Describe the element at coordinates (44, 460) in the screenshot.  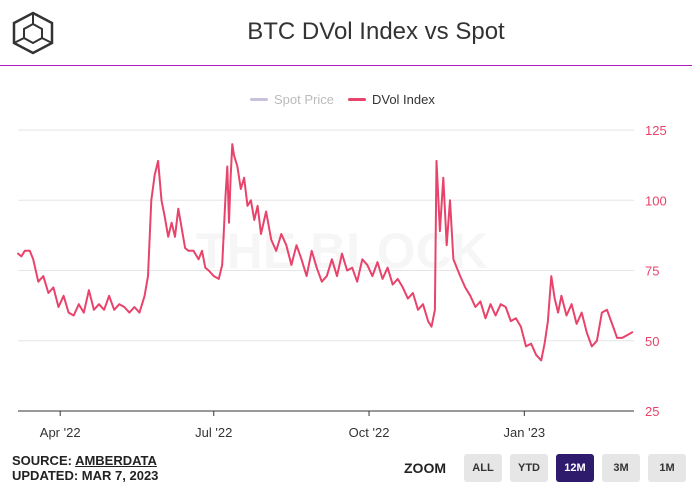
I see `source-prefix: SOURCE:` at that location.